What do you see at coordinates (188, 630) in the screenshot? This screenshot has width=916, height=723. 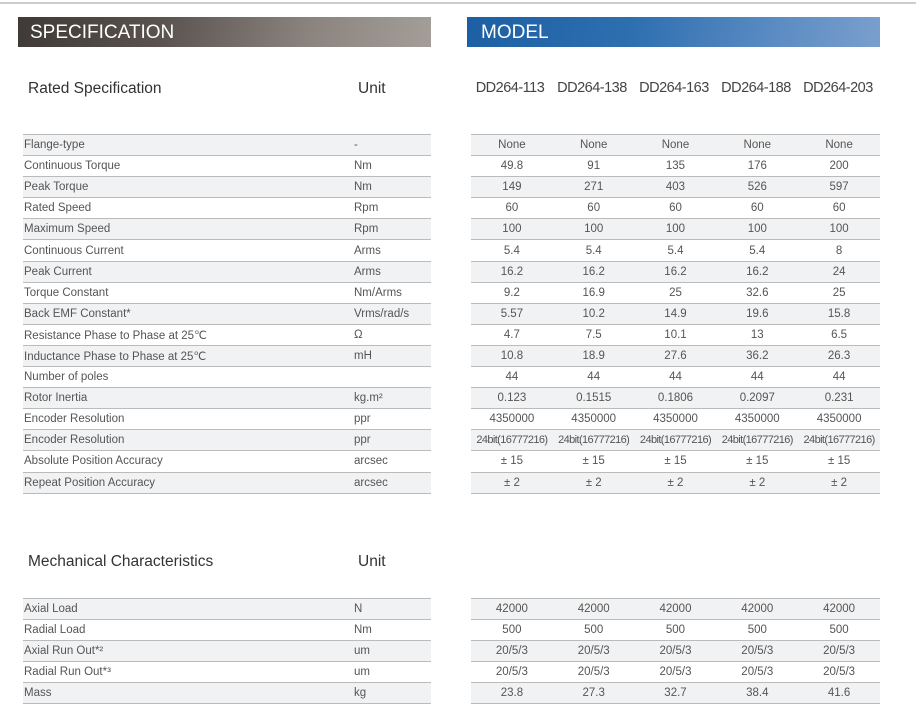 I see `spec-name: Radial Load` at bounding box center [188, 630].